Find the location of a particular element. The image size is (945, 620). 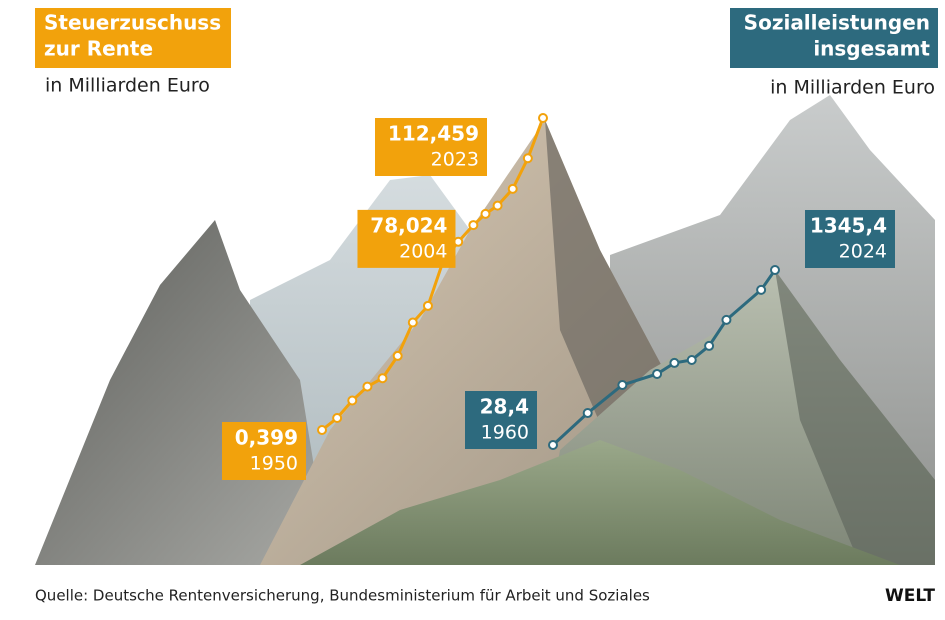

title: Sozialleistungen is located at coordinates (837, 23).